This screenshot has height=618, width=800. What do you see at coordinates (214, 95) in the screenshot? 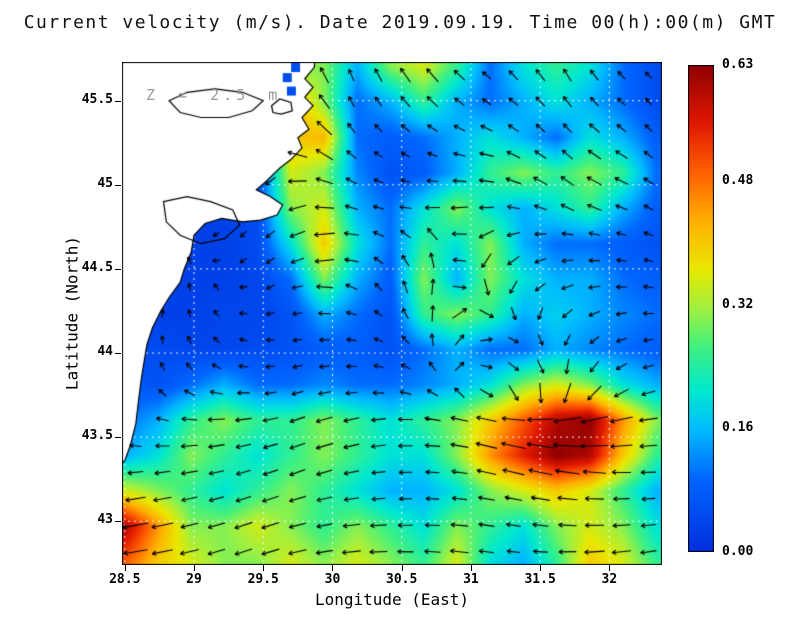
I see `depth-annotation: Z = 2.5 m` at bounding box center [214, 95].